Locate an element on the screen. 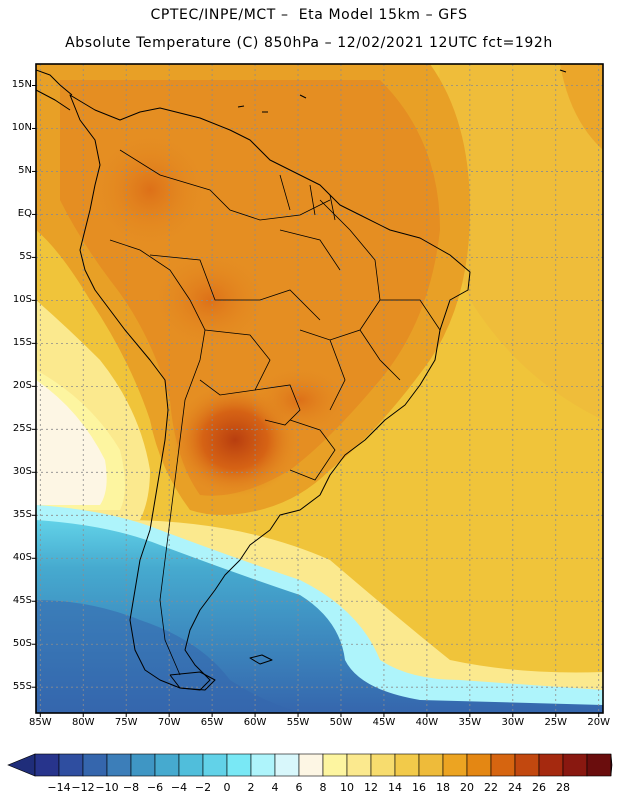 This screenshot has height=800, width=618. title-model: CPTEC/INPE/MCT – Eta Model 15km – GFS is located at coordinates (309, 15).